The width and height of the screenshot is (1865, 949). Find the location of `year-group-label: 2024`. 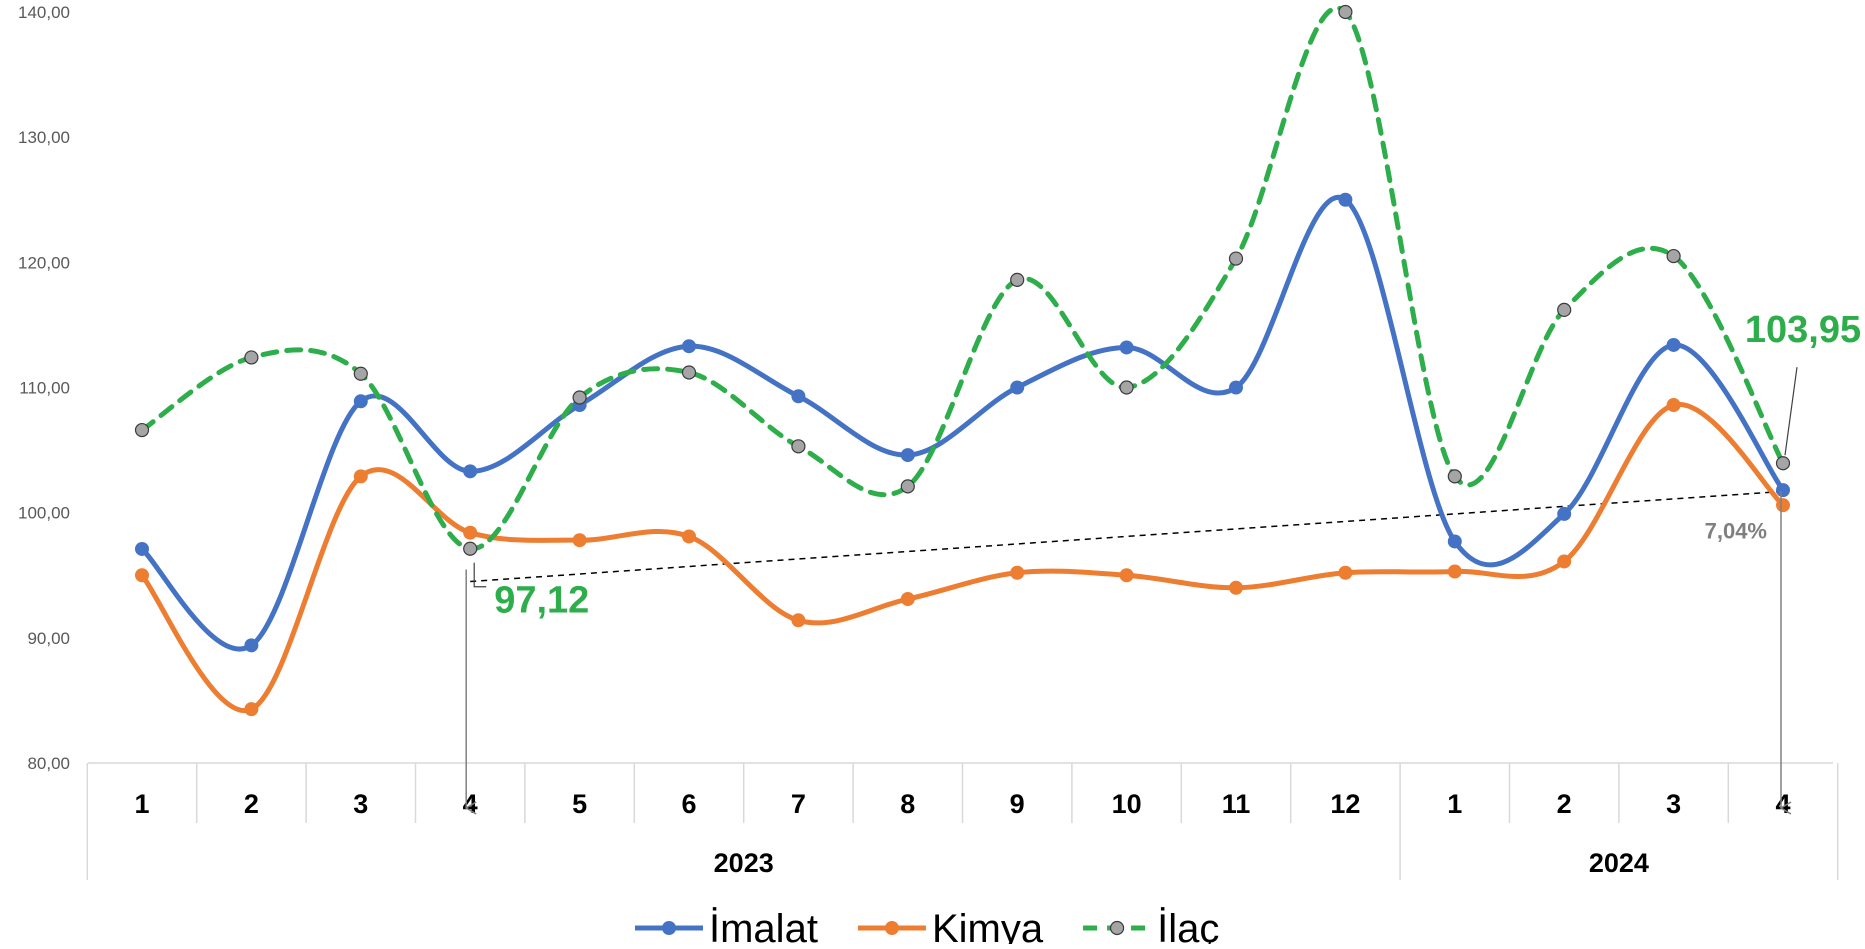

year-group-label: 2024 is located at coordinates (1619, 863).